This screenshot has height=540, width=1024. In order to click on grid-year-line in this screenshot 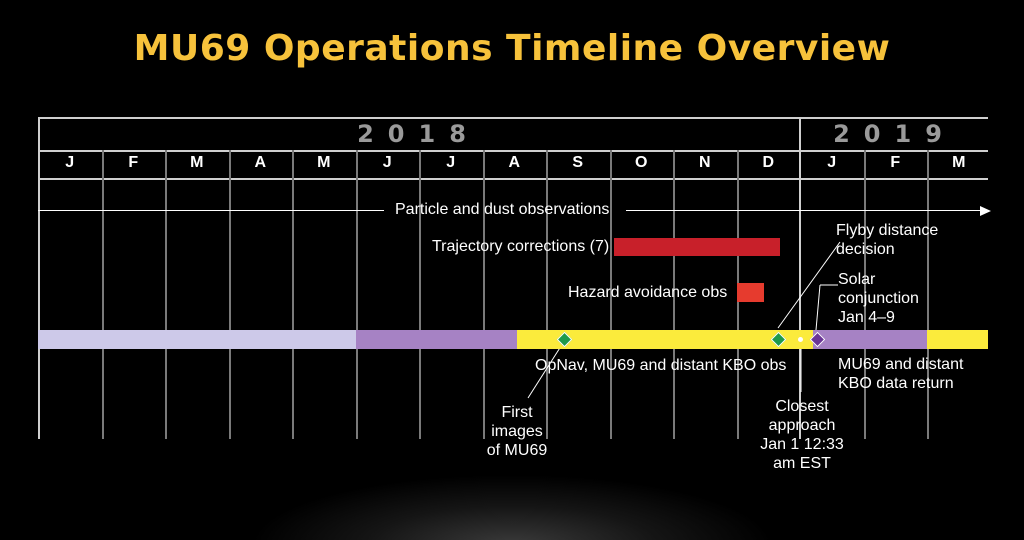, I will do `click(513, 151)`.